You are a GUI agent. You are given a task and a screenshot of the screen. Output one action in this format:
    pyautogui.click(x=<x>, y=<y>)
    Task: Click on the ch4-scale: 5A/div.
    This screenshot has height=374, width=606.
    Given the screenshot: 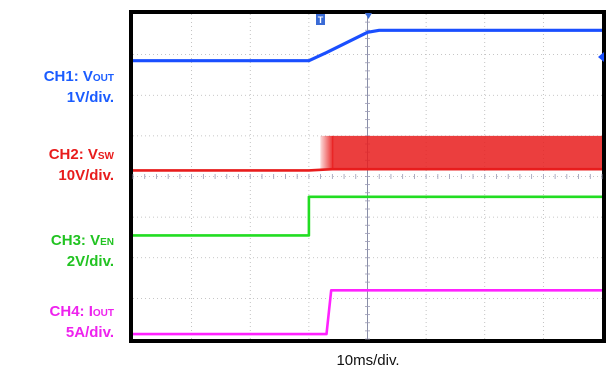 What is the action you would take?
    pyautogui.click(x=89, y=332)
    